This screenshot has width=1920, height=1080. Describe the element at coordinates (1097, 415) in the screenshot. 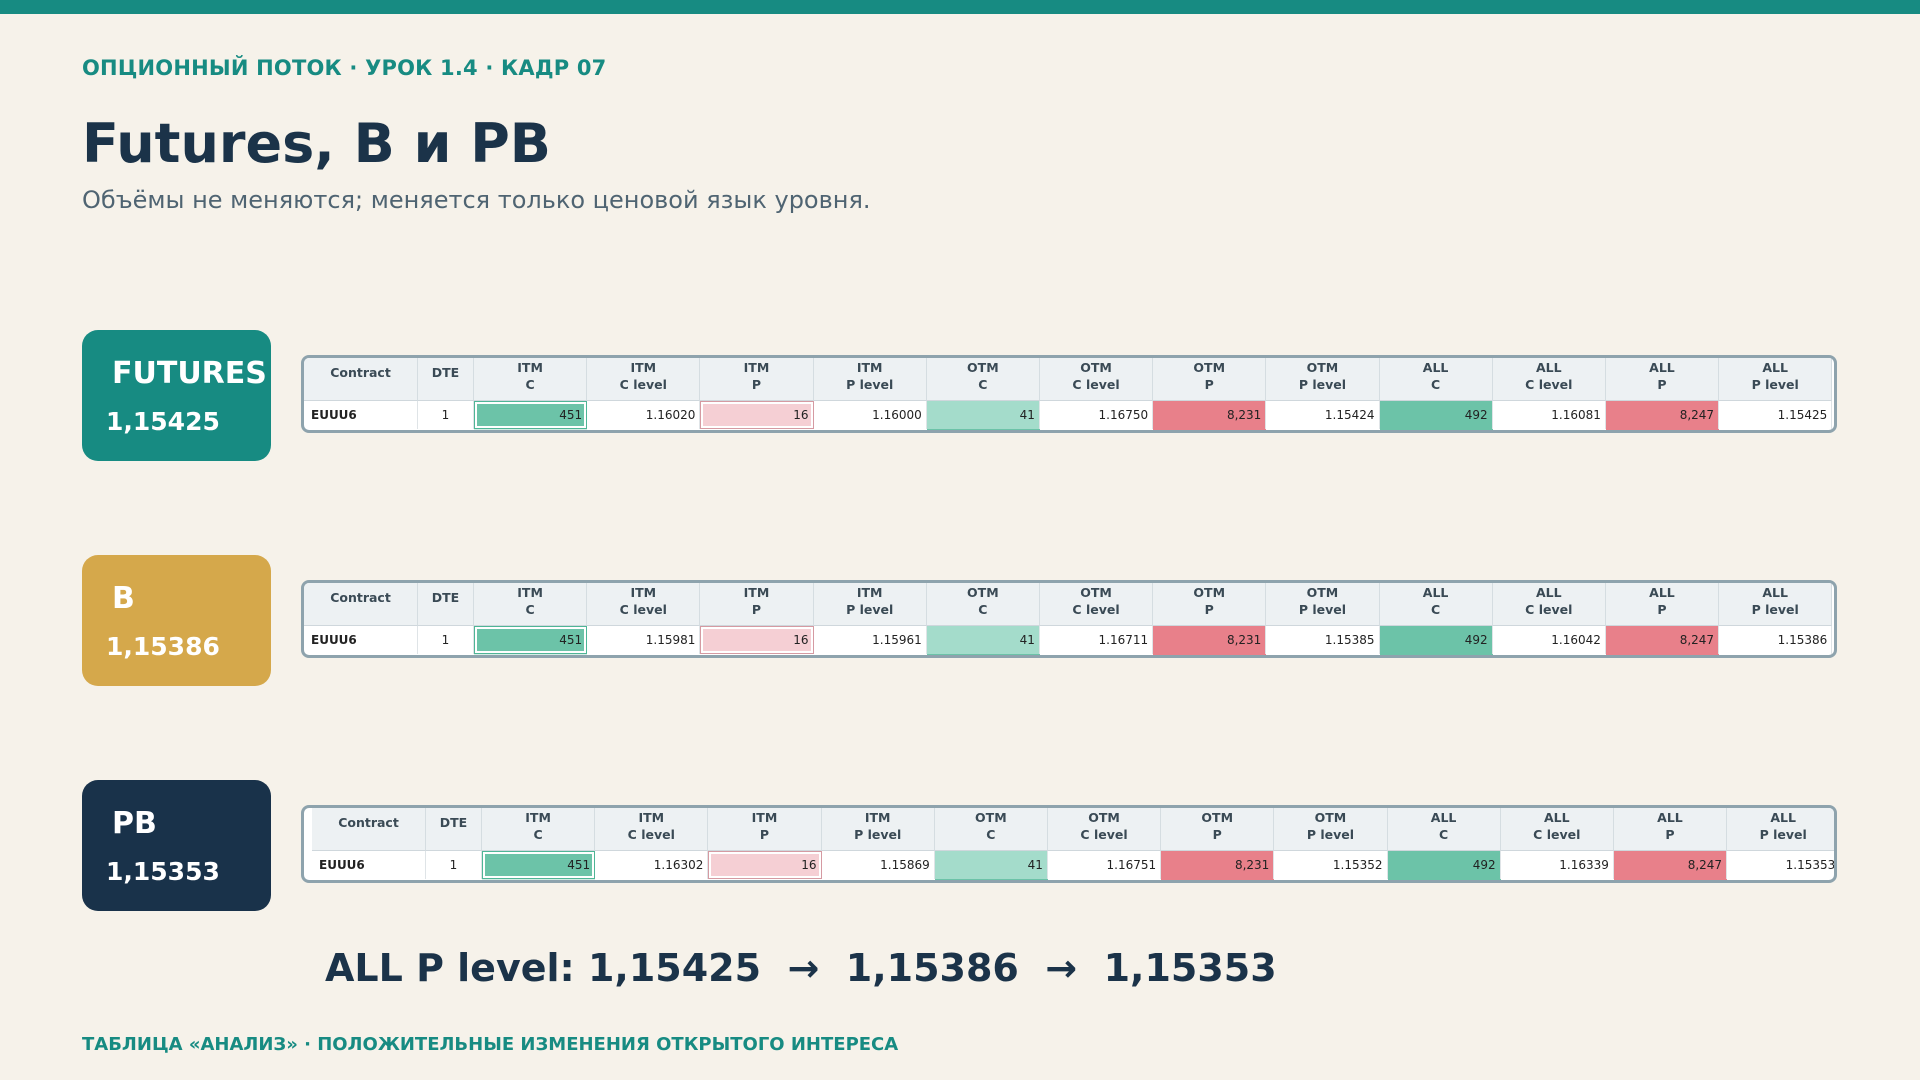

I see `table-cell: 1.16750` at that location.